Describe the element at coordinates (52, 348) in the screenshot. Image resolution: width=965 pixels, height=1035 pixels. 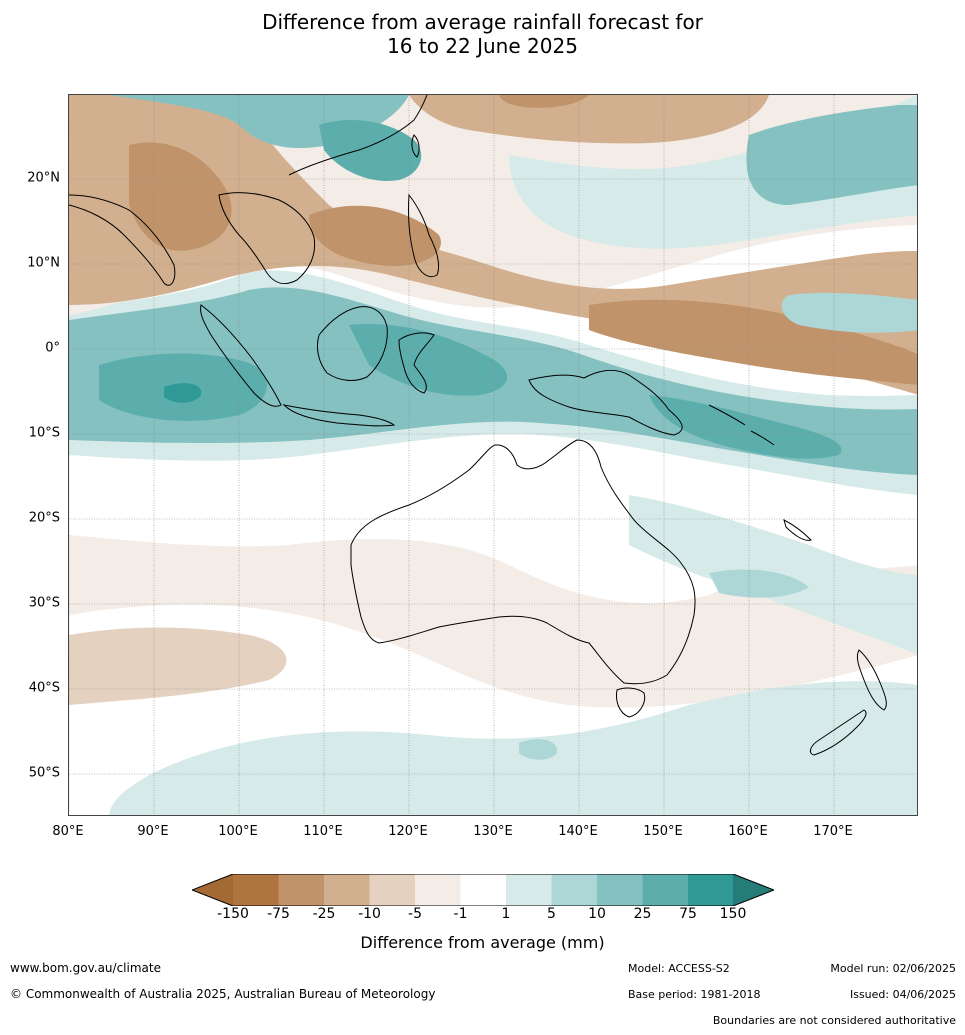
I see `lat-label-0: 0°` at that location.